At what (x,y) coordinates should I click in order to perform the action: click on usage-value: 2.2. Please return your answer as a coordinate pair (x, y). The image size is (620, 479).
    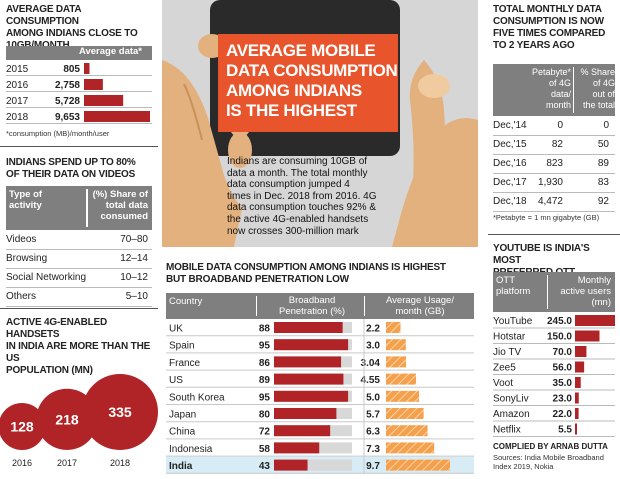
    Looking at the image, I should click on (373, 329).